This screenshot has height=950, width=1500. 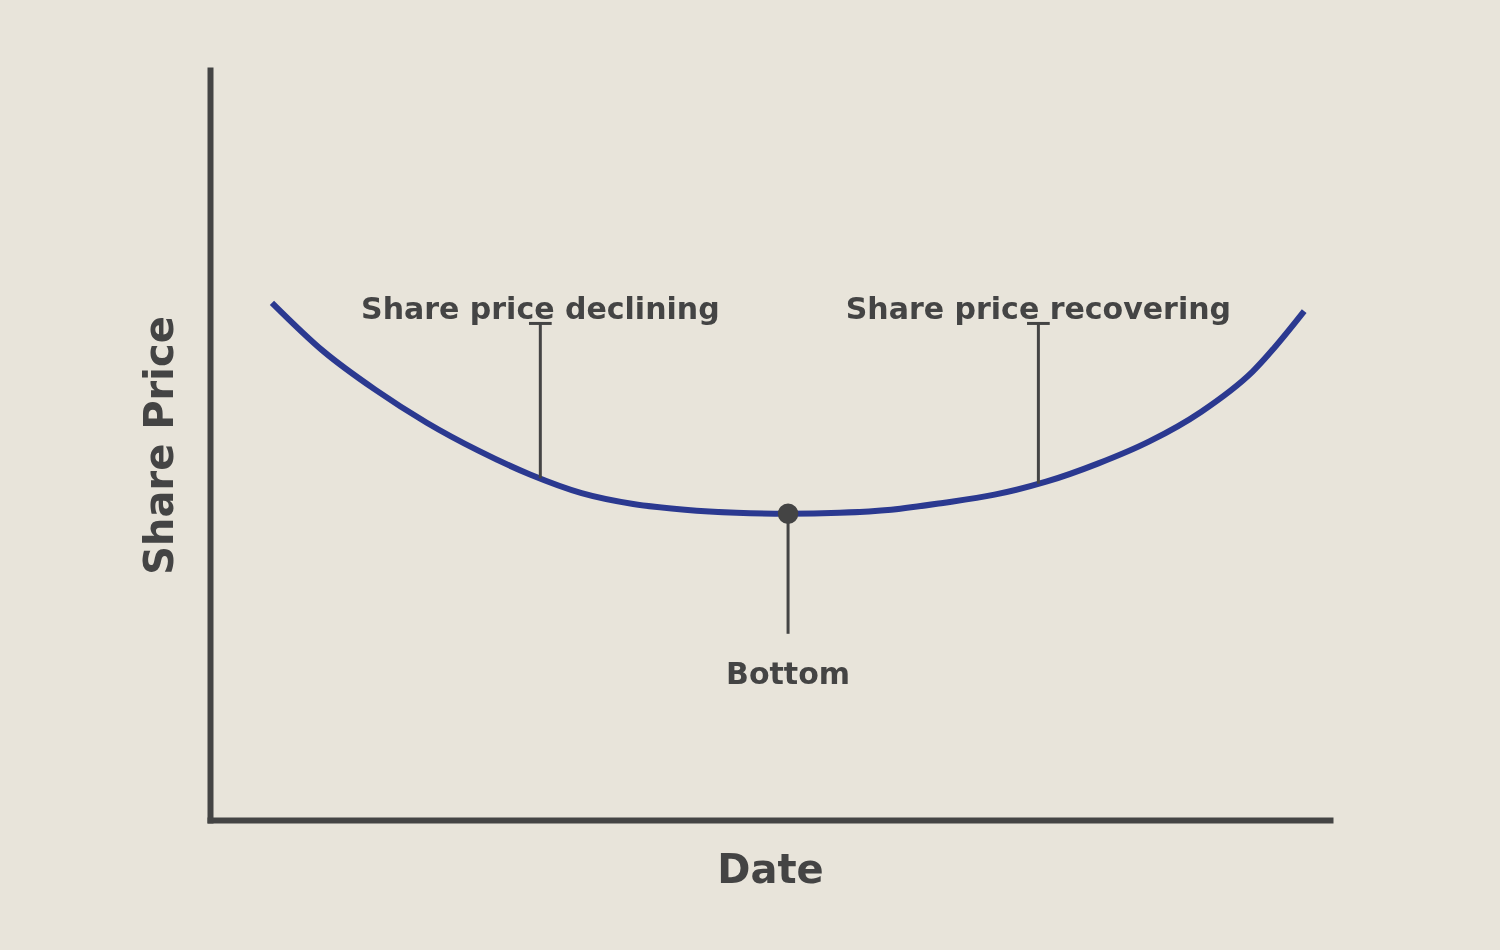 What do you see at coordinates (158, 445) in the screenshot?
I see `y-axis-title: Share Price` at bounding box center [158, 445].